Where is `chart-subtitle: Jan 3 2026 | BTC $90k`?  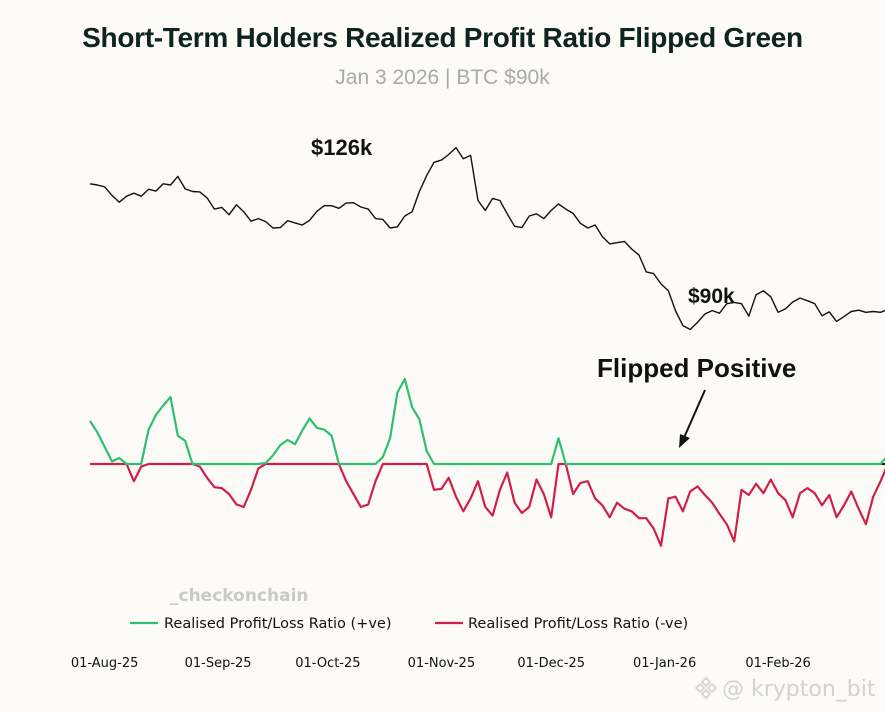
chart-subtitle: Jan 3 2026 | BTC $90k is located at coordinates (442, 77).